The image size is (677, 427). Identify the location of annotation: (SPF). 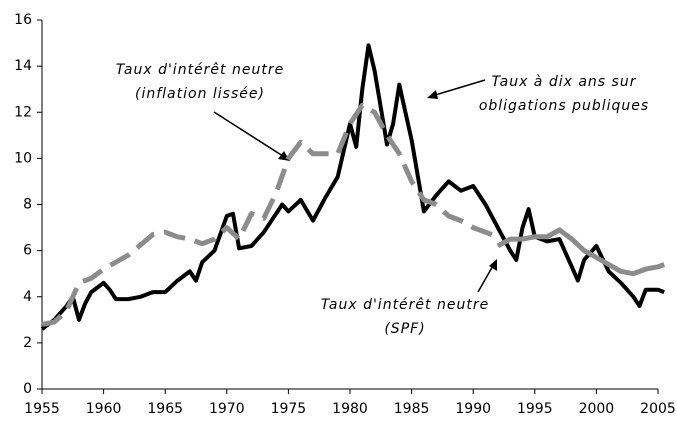
(404, 329).